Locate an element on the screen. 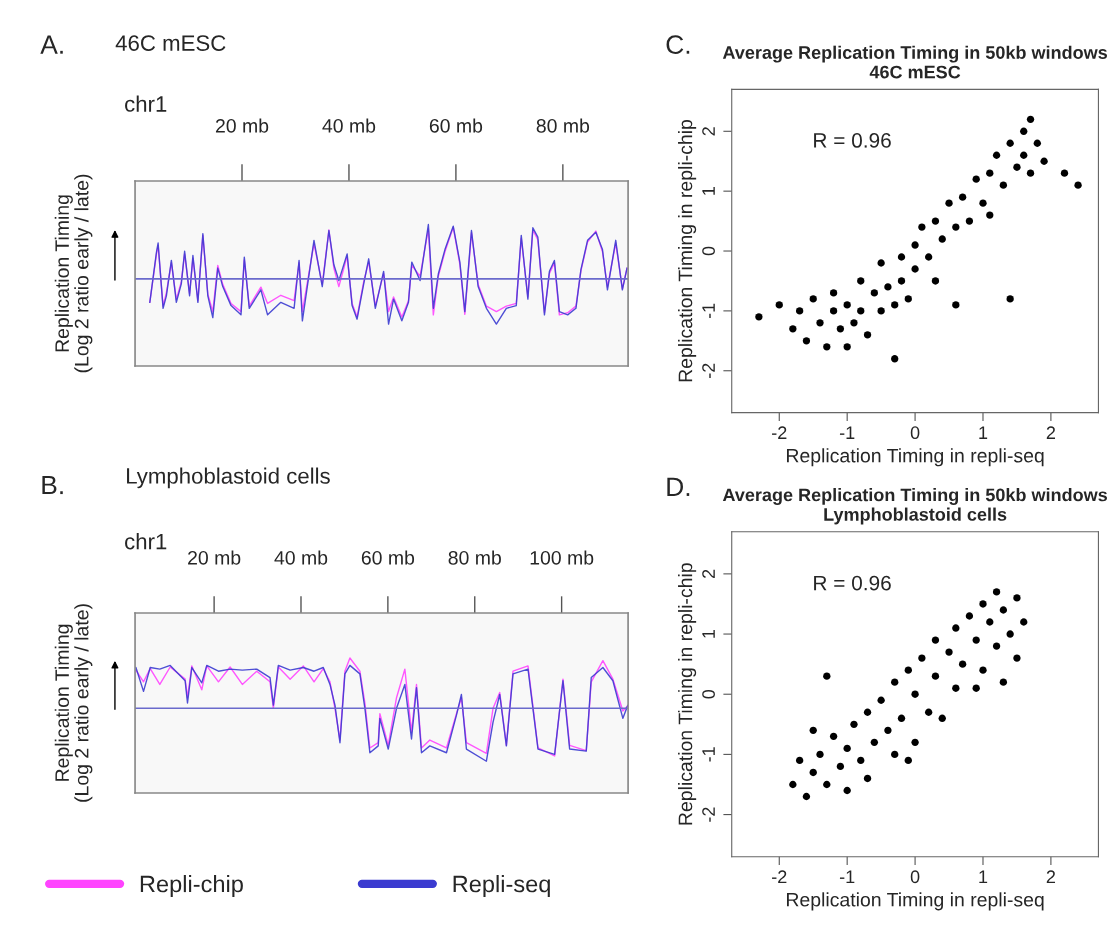 This screenshot has width=1118, height=937. text: B. is located at coordinates (52, 485).